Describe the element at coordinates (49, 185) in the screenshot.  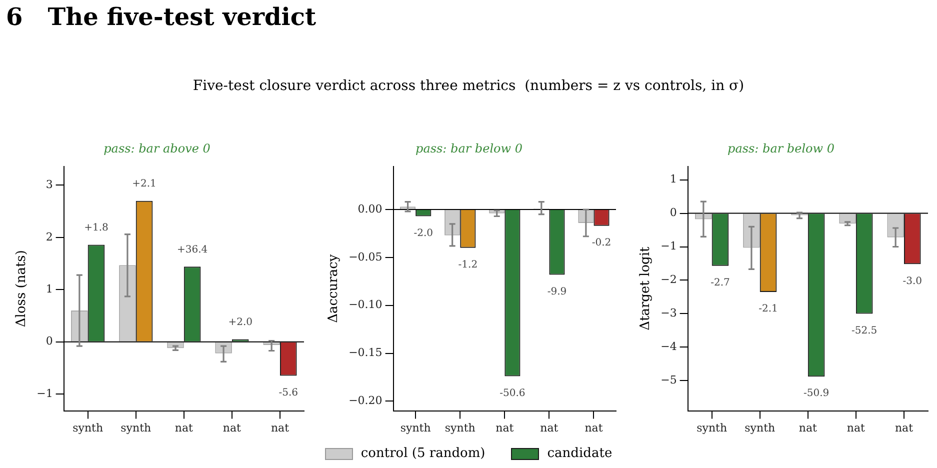
I see `y-tick-label: 3` at that location.